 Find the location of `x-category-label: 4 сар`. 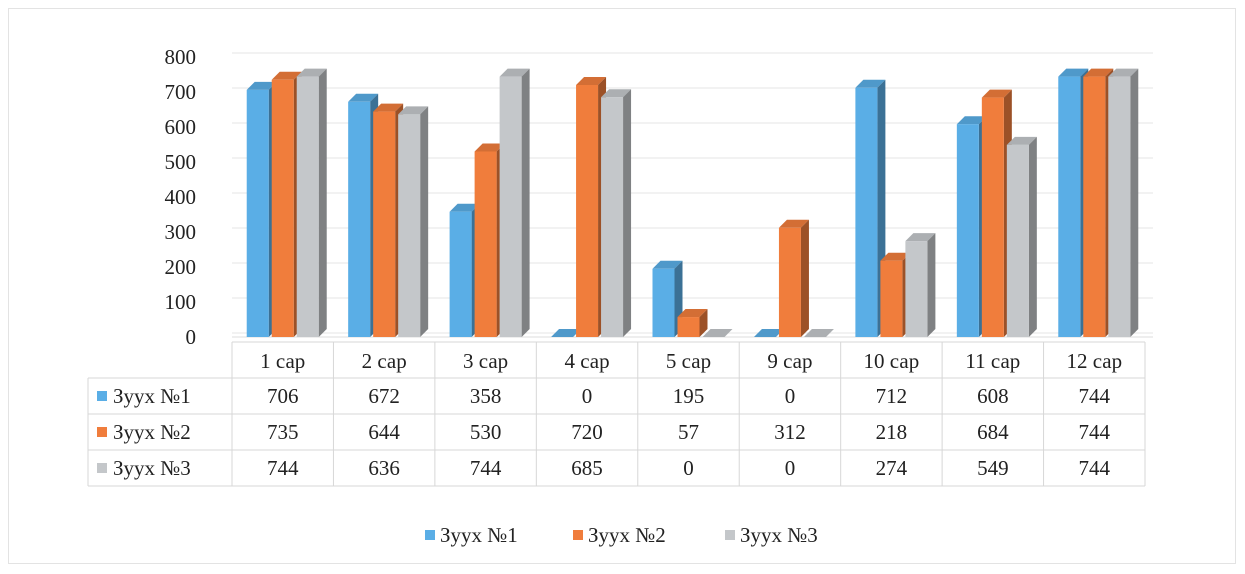

x-category-label: 4 сар is located at coordinates (586, 361).